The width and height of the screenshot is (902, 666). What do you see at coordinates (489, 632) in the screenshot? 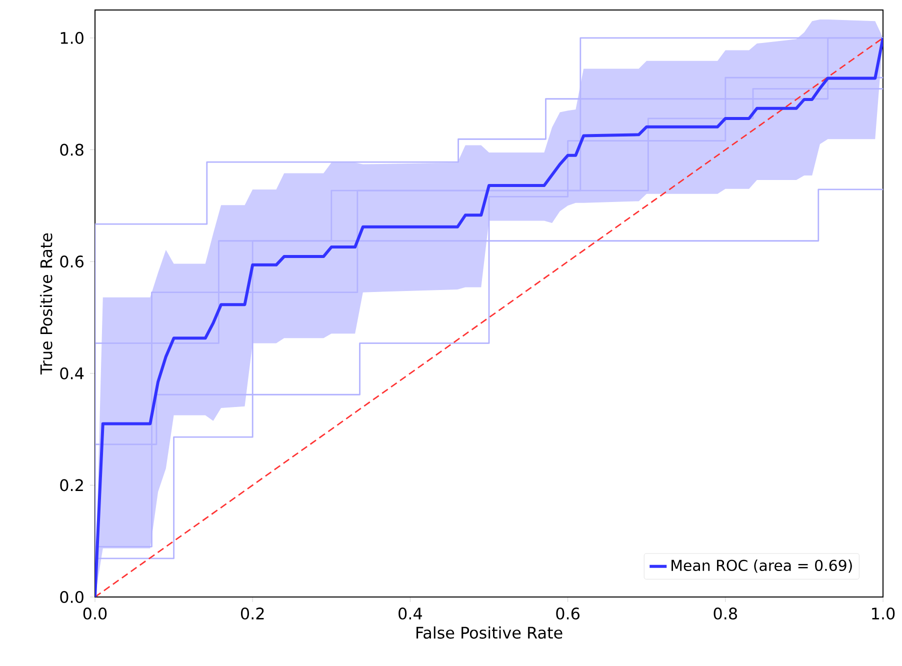
I see `x-axis-title: False Positive Rate` at bounding box center [489, 632].